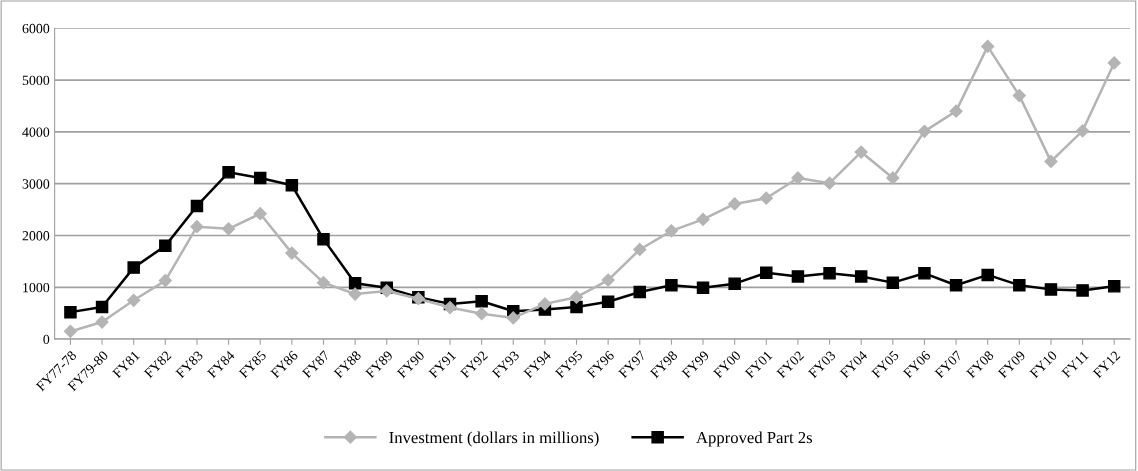 The height and width of the screenshot is (471, 1138). I want to click on legend-label: Investment (dollars in millions), so click(494, 439).